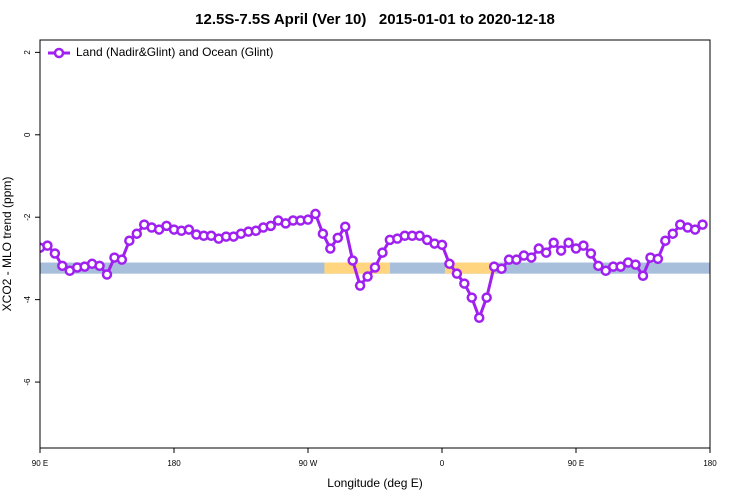 Image resolution: width=750 pixels, height=500 pixels. Describe the element at coordinates (27, 217) in the screenshot. I see `y-tick-label: -2` at that location.